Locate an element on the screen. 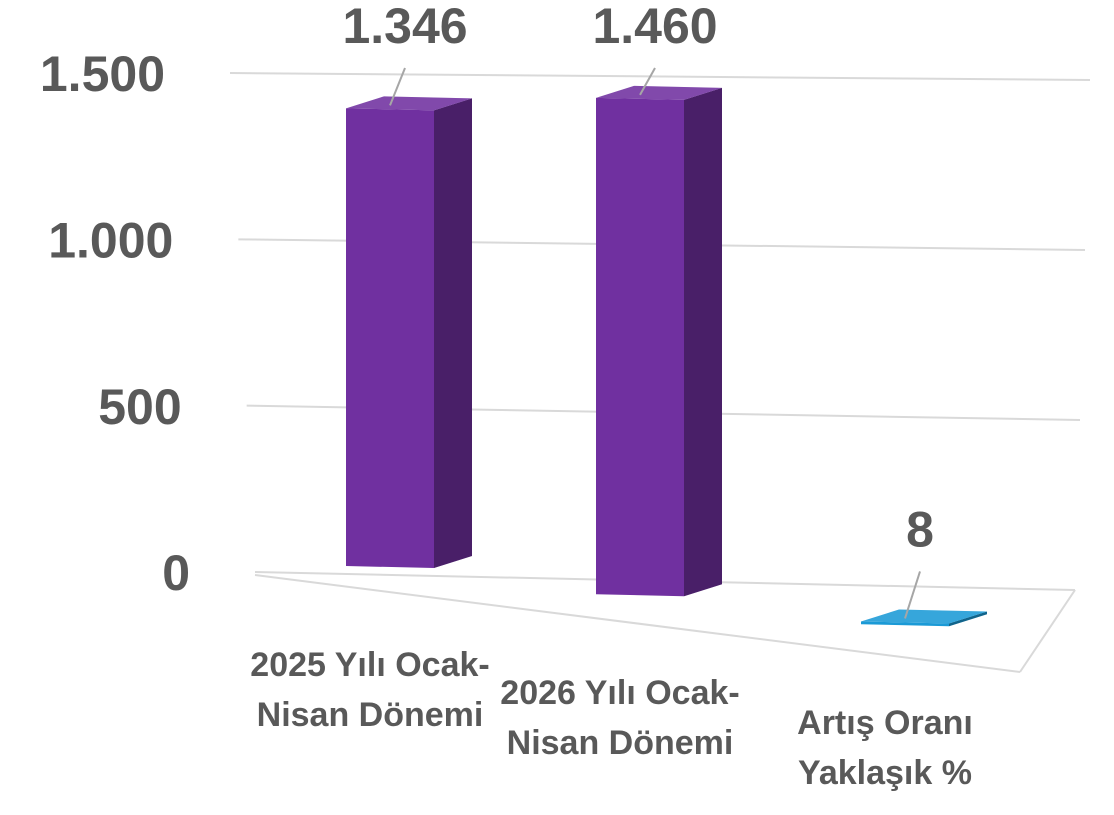 This screenshot has height=815, width=1114. data-label: 1.346 is located at coordinates (404, 27).